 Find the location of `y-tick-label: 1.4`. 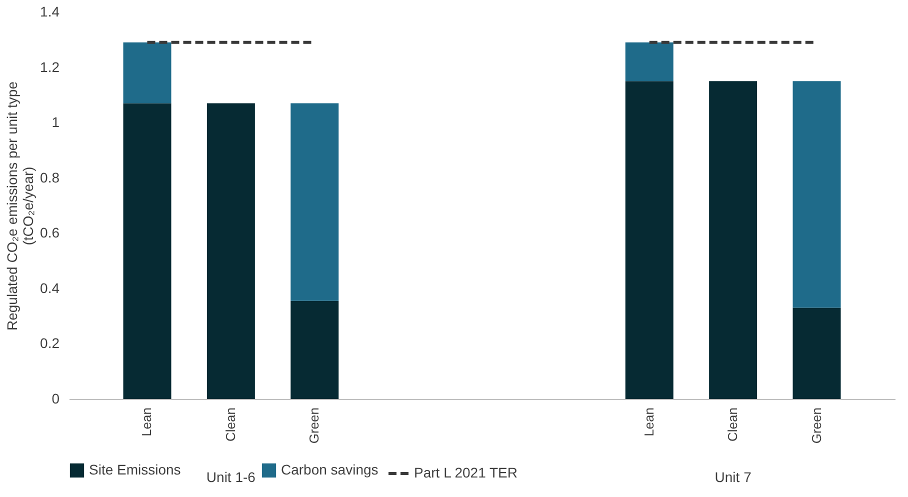

y-tick-label: 1.4 is located at coordinates (50, 12).